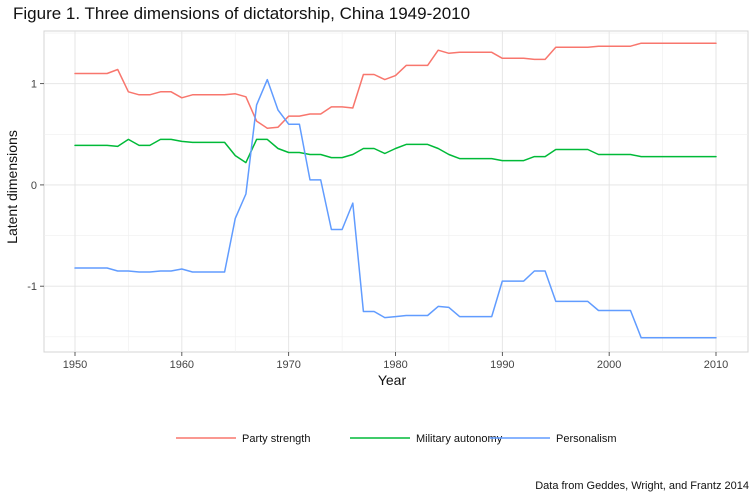 This screenshot has height=500, width=756. I want to click on legend-label-party-strength: Party strength, so click(276, 439).